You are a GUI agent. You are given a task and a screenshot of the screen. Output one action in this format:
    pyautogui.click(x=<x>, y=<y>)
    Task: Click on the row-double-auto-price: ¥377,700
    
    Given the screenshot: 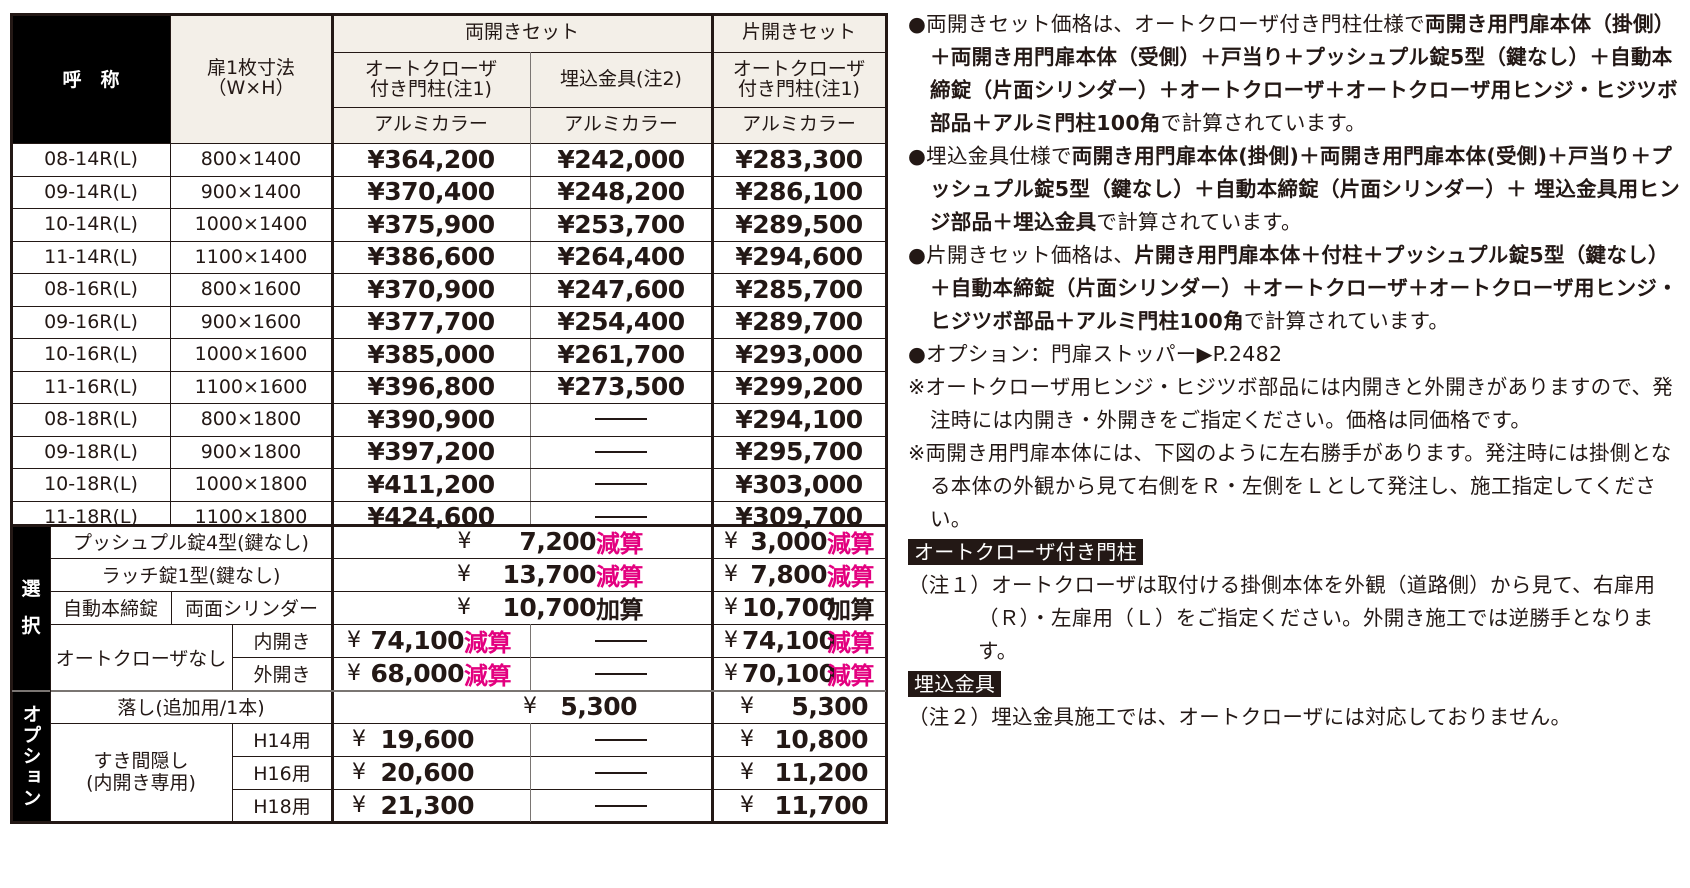 What is the action you would take?
    pyautogui.click(x=431, y=322)
    